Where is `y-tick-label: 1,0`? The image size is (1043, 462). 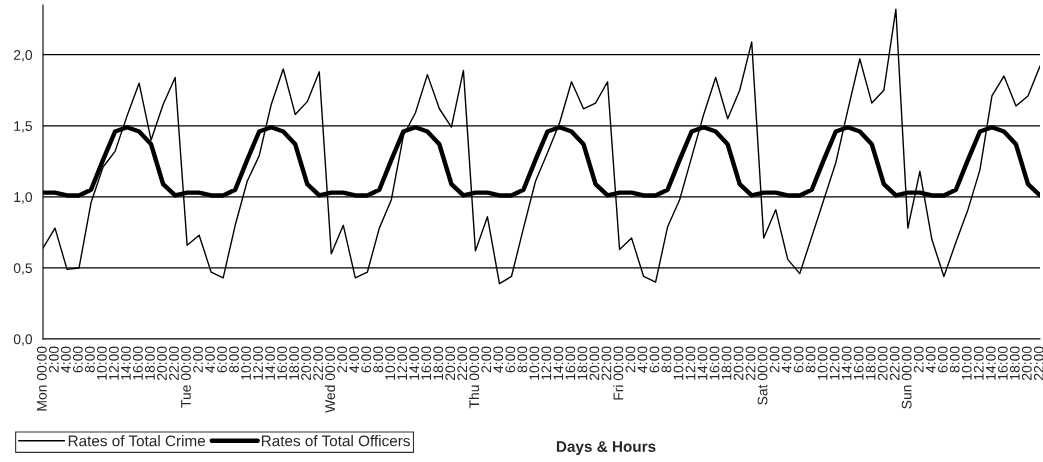
y-tick-label: 1,0 is located at coordinates (23, 198).